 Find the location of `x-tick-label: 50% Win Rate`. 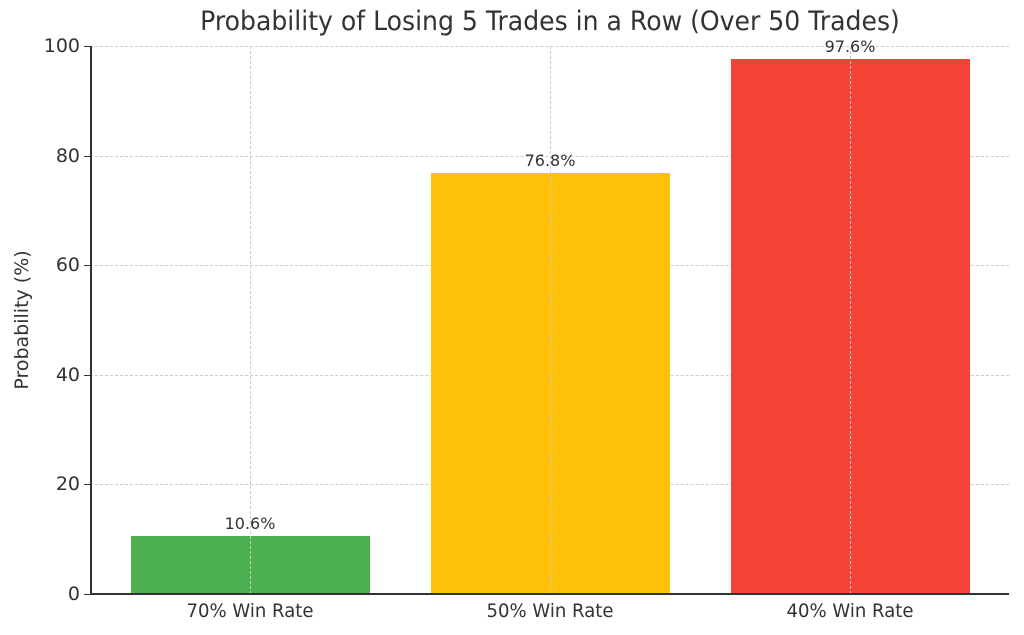

x-tick-label: 50% Win Rate is located at coordinates (550, 611).